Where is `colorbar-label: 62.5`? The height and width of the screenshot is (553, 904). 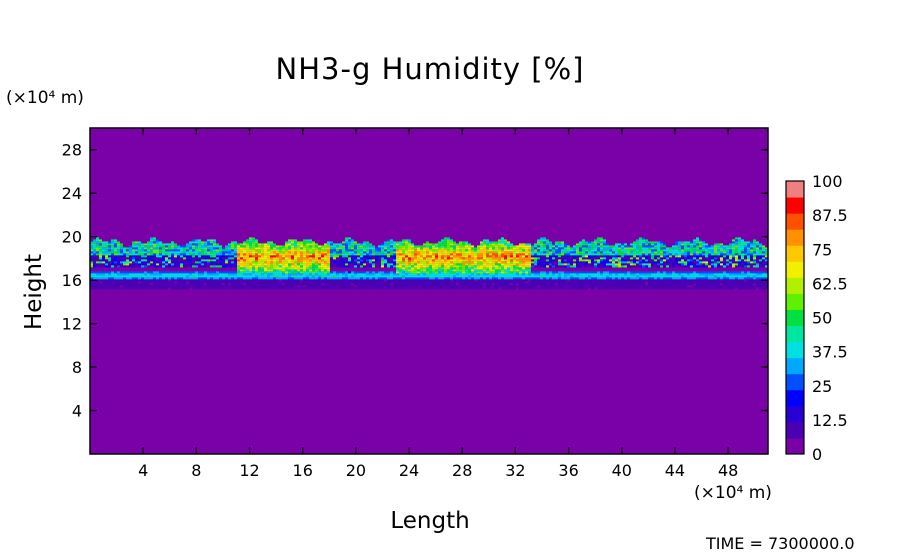 colorbar-label: 62.5 is located at coordinates (830, 283).